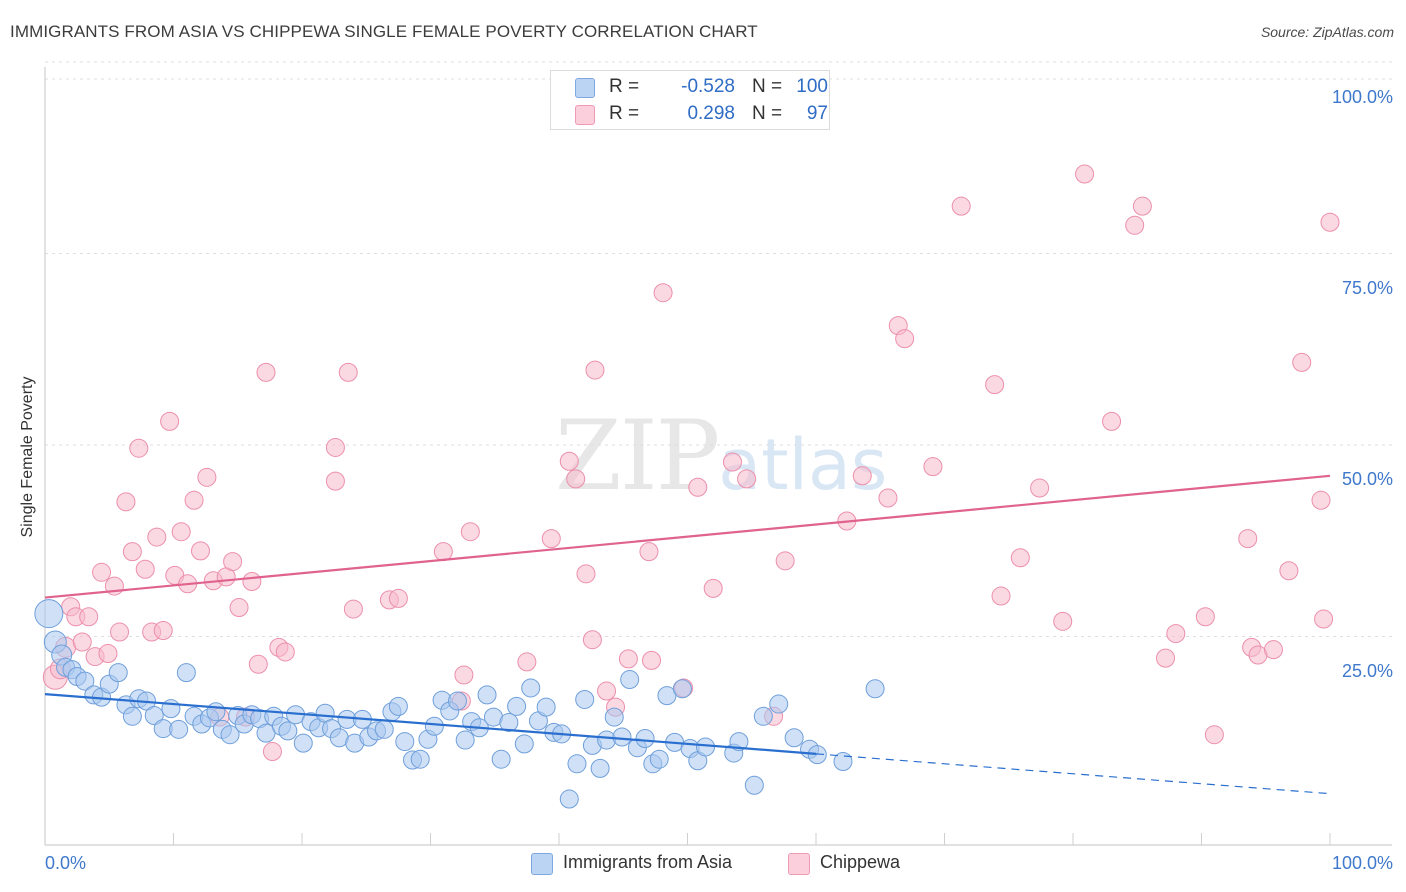 The width and height of the screenshot is (1406, 892). I want to click on x-tick-label: 100.0%, so click(1362, 863).